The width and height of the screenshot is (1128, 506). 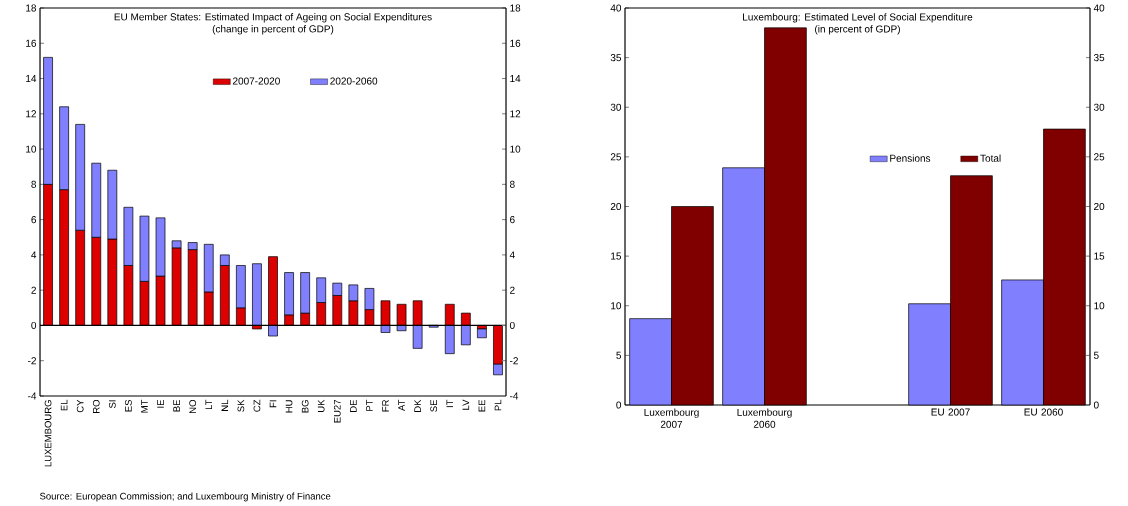 I want to click on y2-tick-label: 12, so click(x=31, y=114).